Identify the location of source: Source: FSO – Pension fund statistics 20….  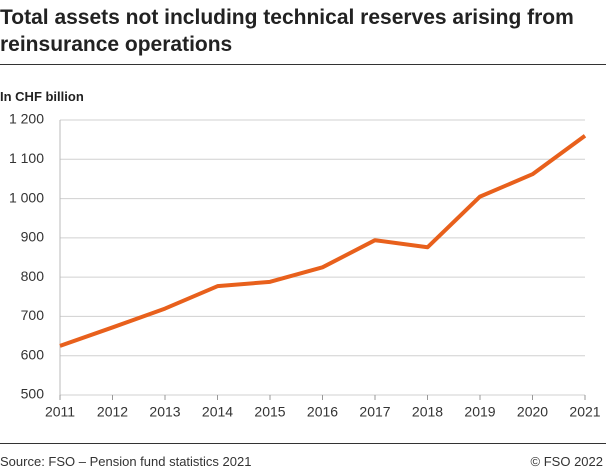
(126, 461).